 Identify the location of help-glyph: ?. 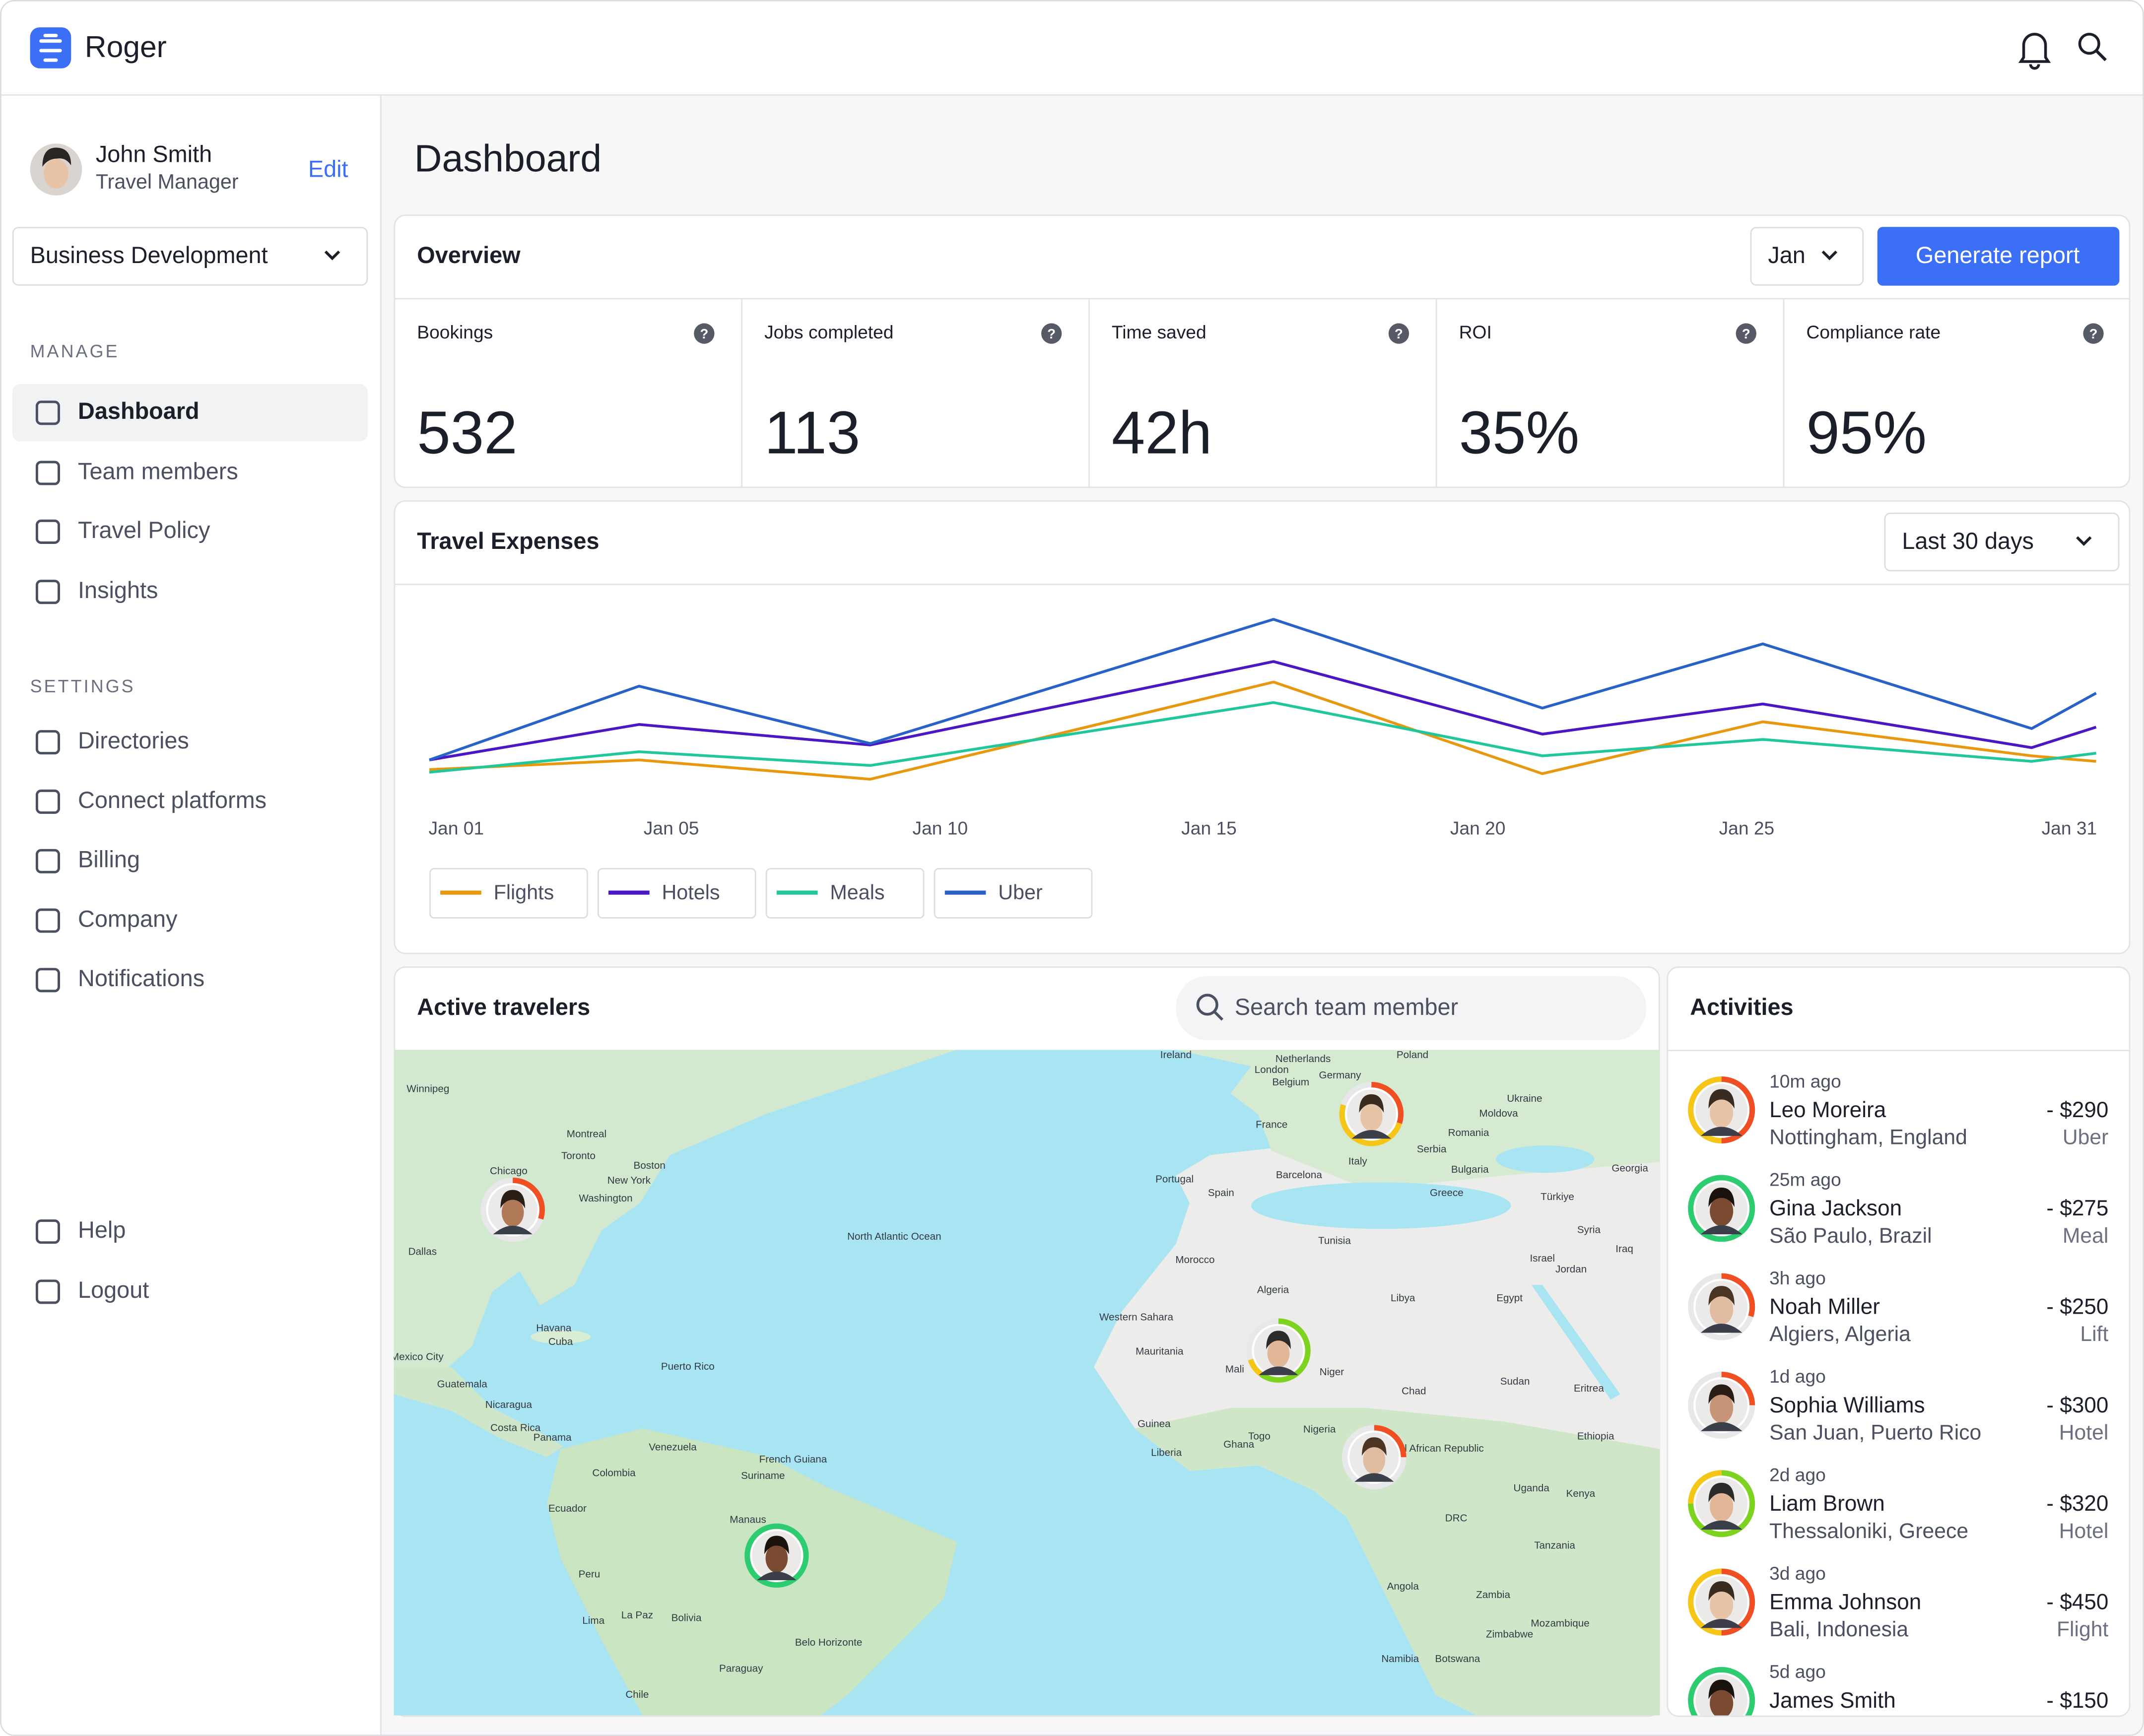
(1746, 333).